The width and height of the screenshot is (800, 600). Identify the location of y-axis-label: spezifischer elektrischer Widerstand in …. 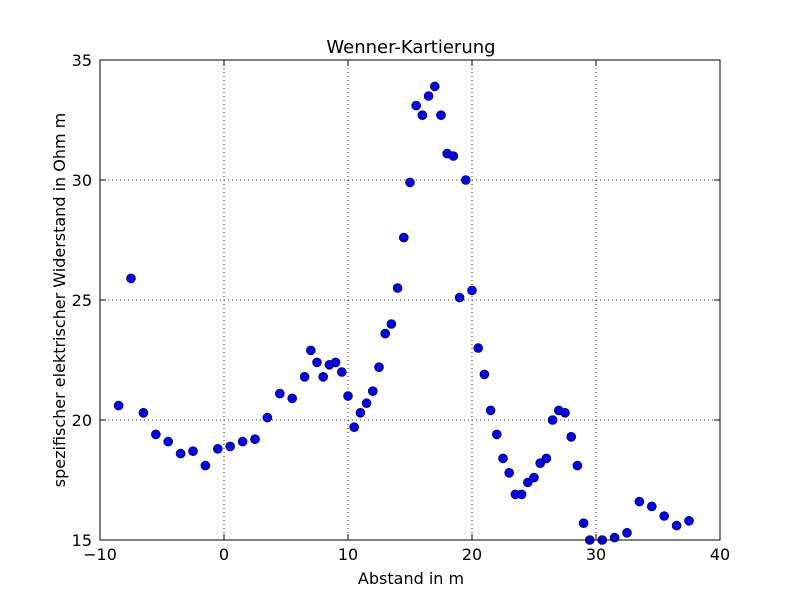
(59, 300).